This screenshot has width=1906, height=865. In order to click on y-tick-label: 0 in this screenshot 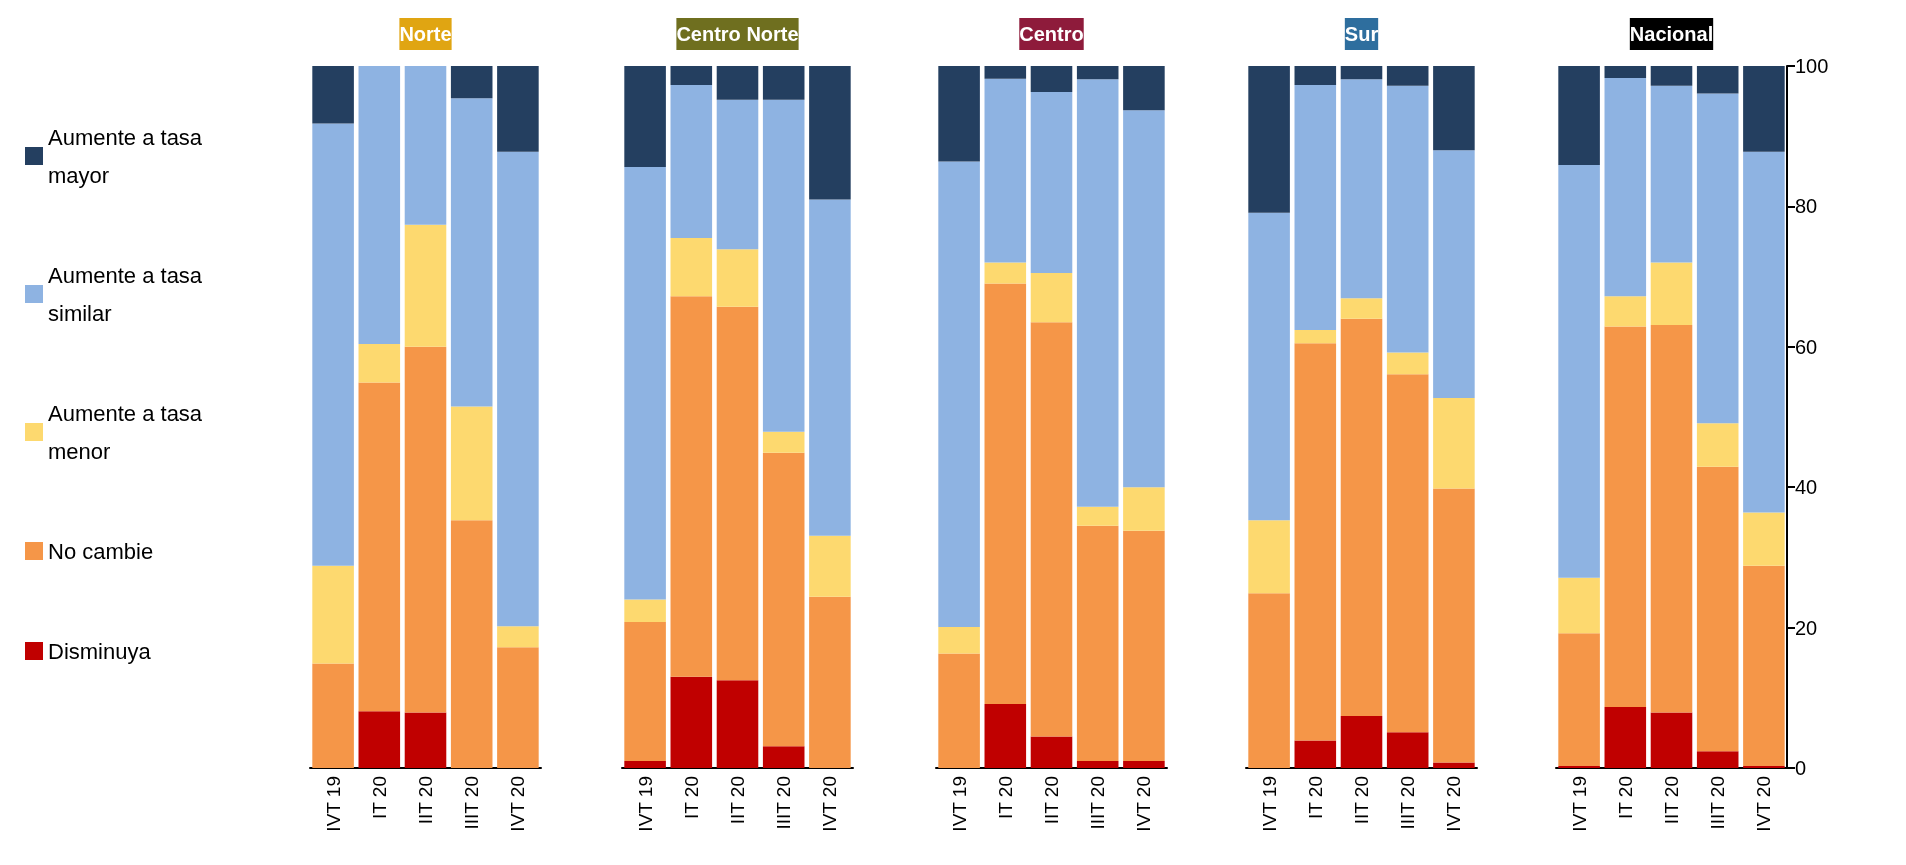, I will do `click(1801, 768)`.